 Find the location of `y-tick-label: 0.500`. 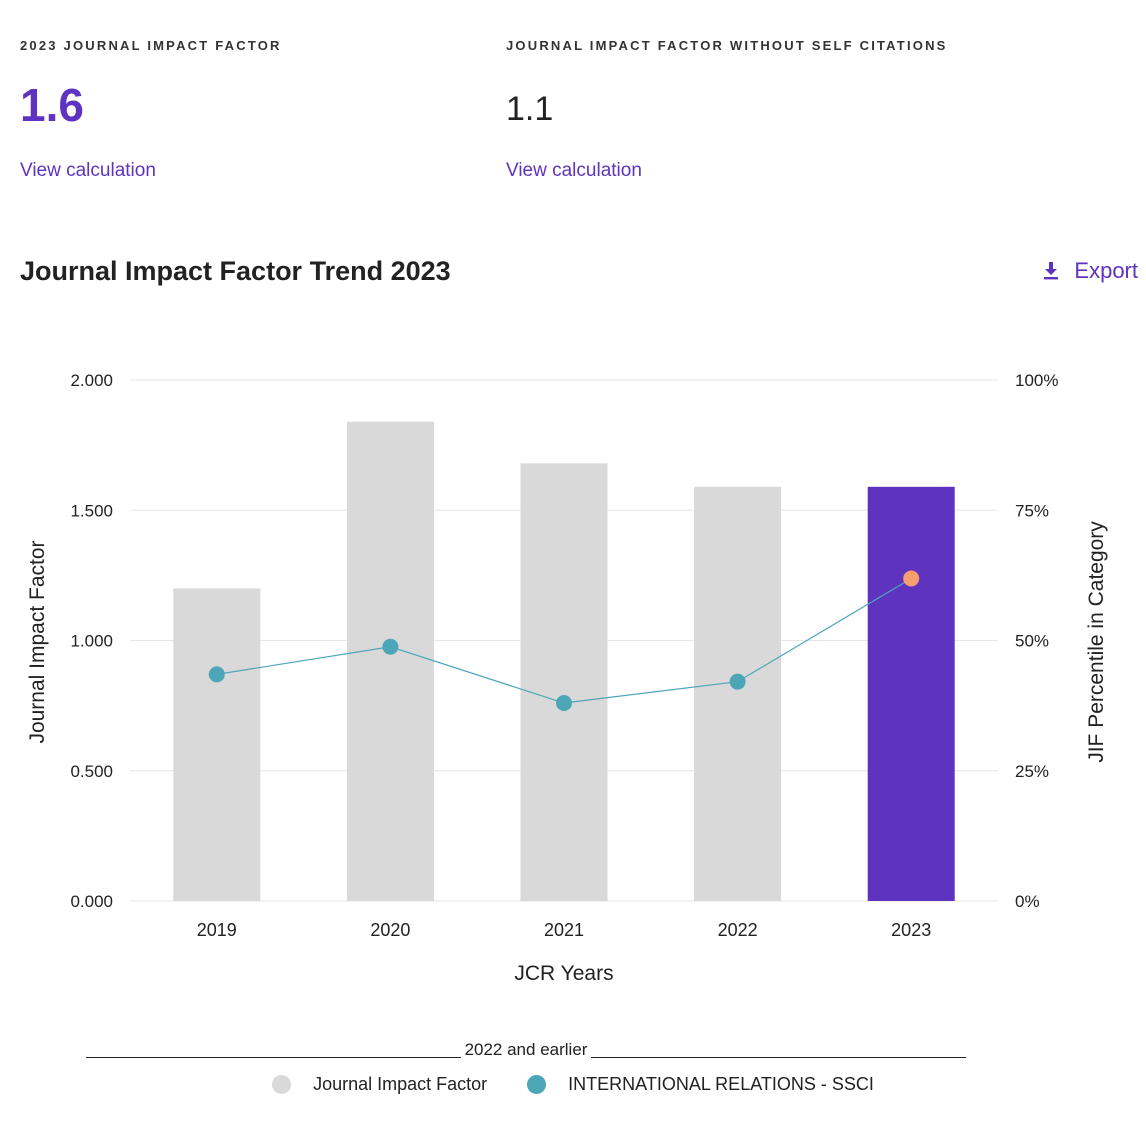

y-tick-label: 0.500 is located at coordinates (91, 771).